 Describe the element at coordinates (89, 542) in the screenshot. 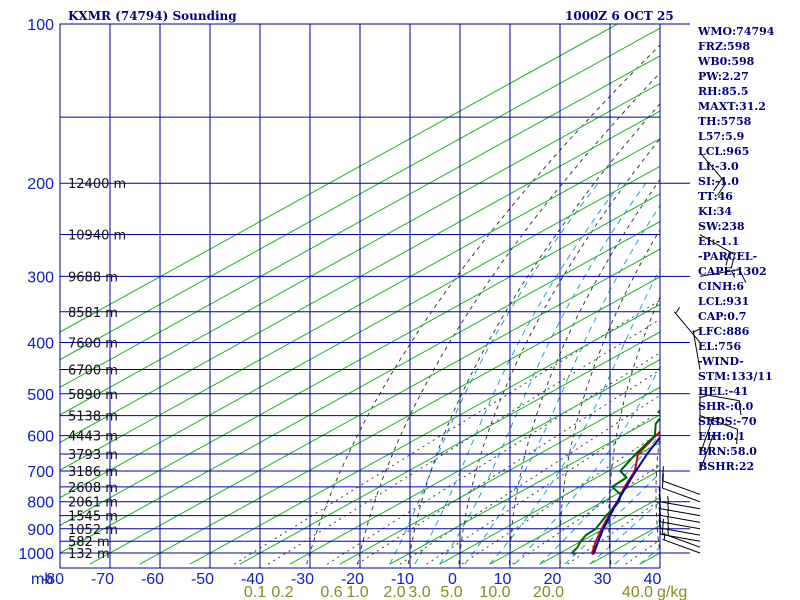

I see `height-label: 582 m` at that location.